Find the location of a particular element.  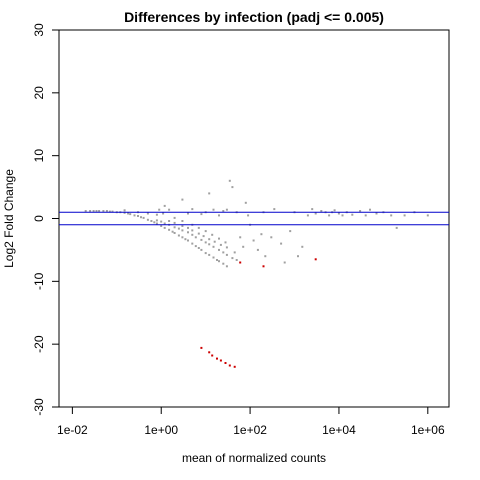

chart-title: Differences by infection (padj <= 0.005) is located at coordinates (254, 17).